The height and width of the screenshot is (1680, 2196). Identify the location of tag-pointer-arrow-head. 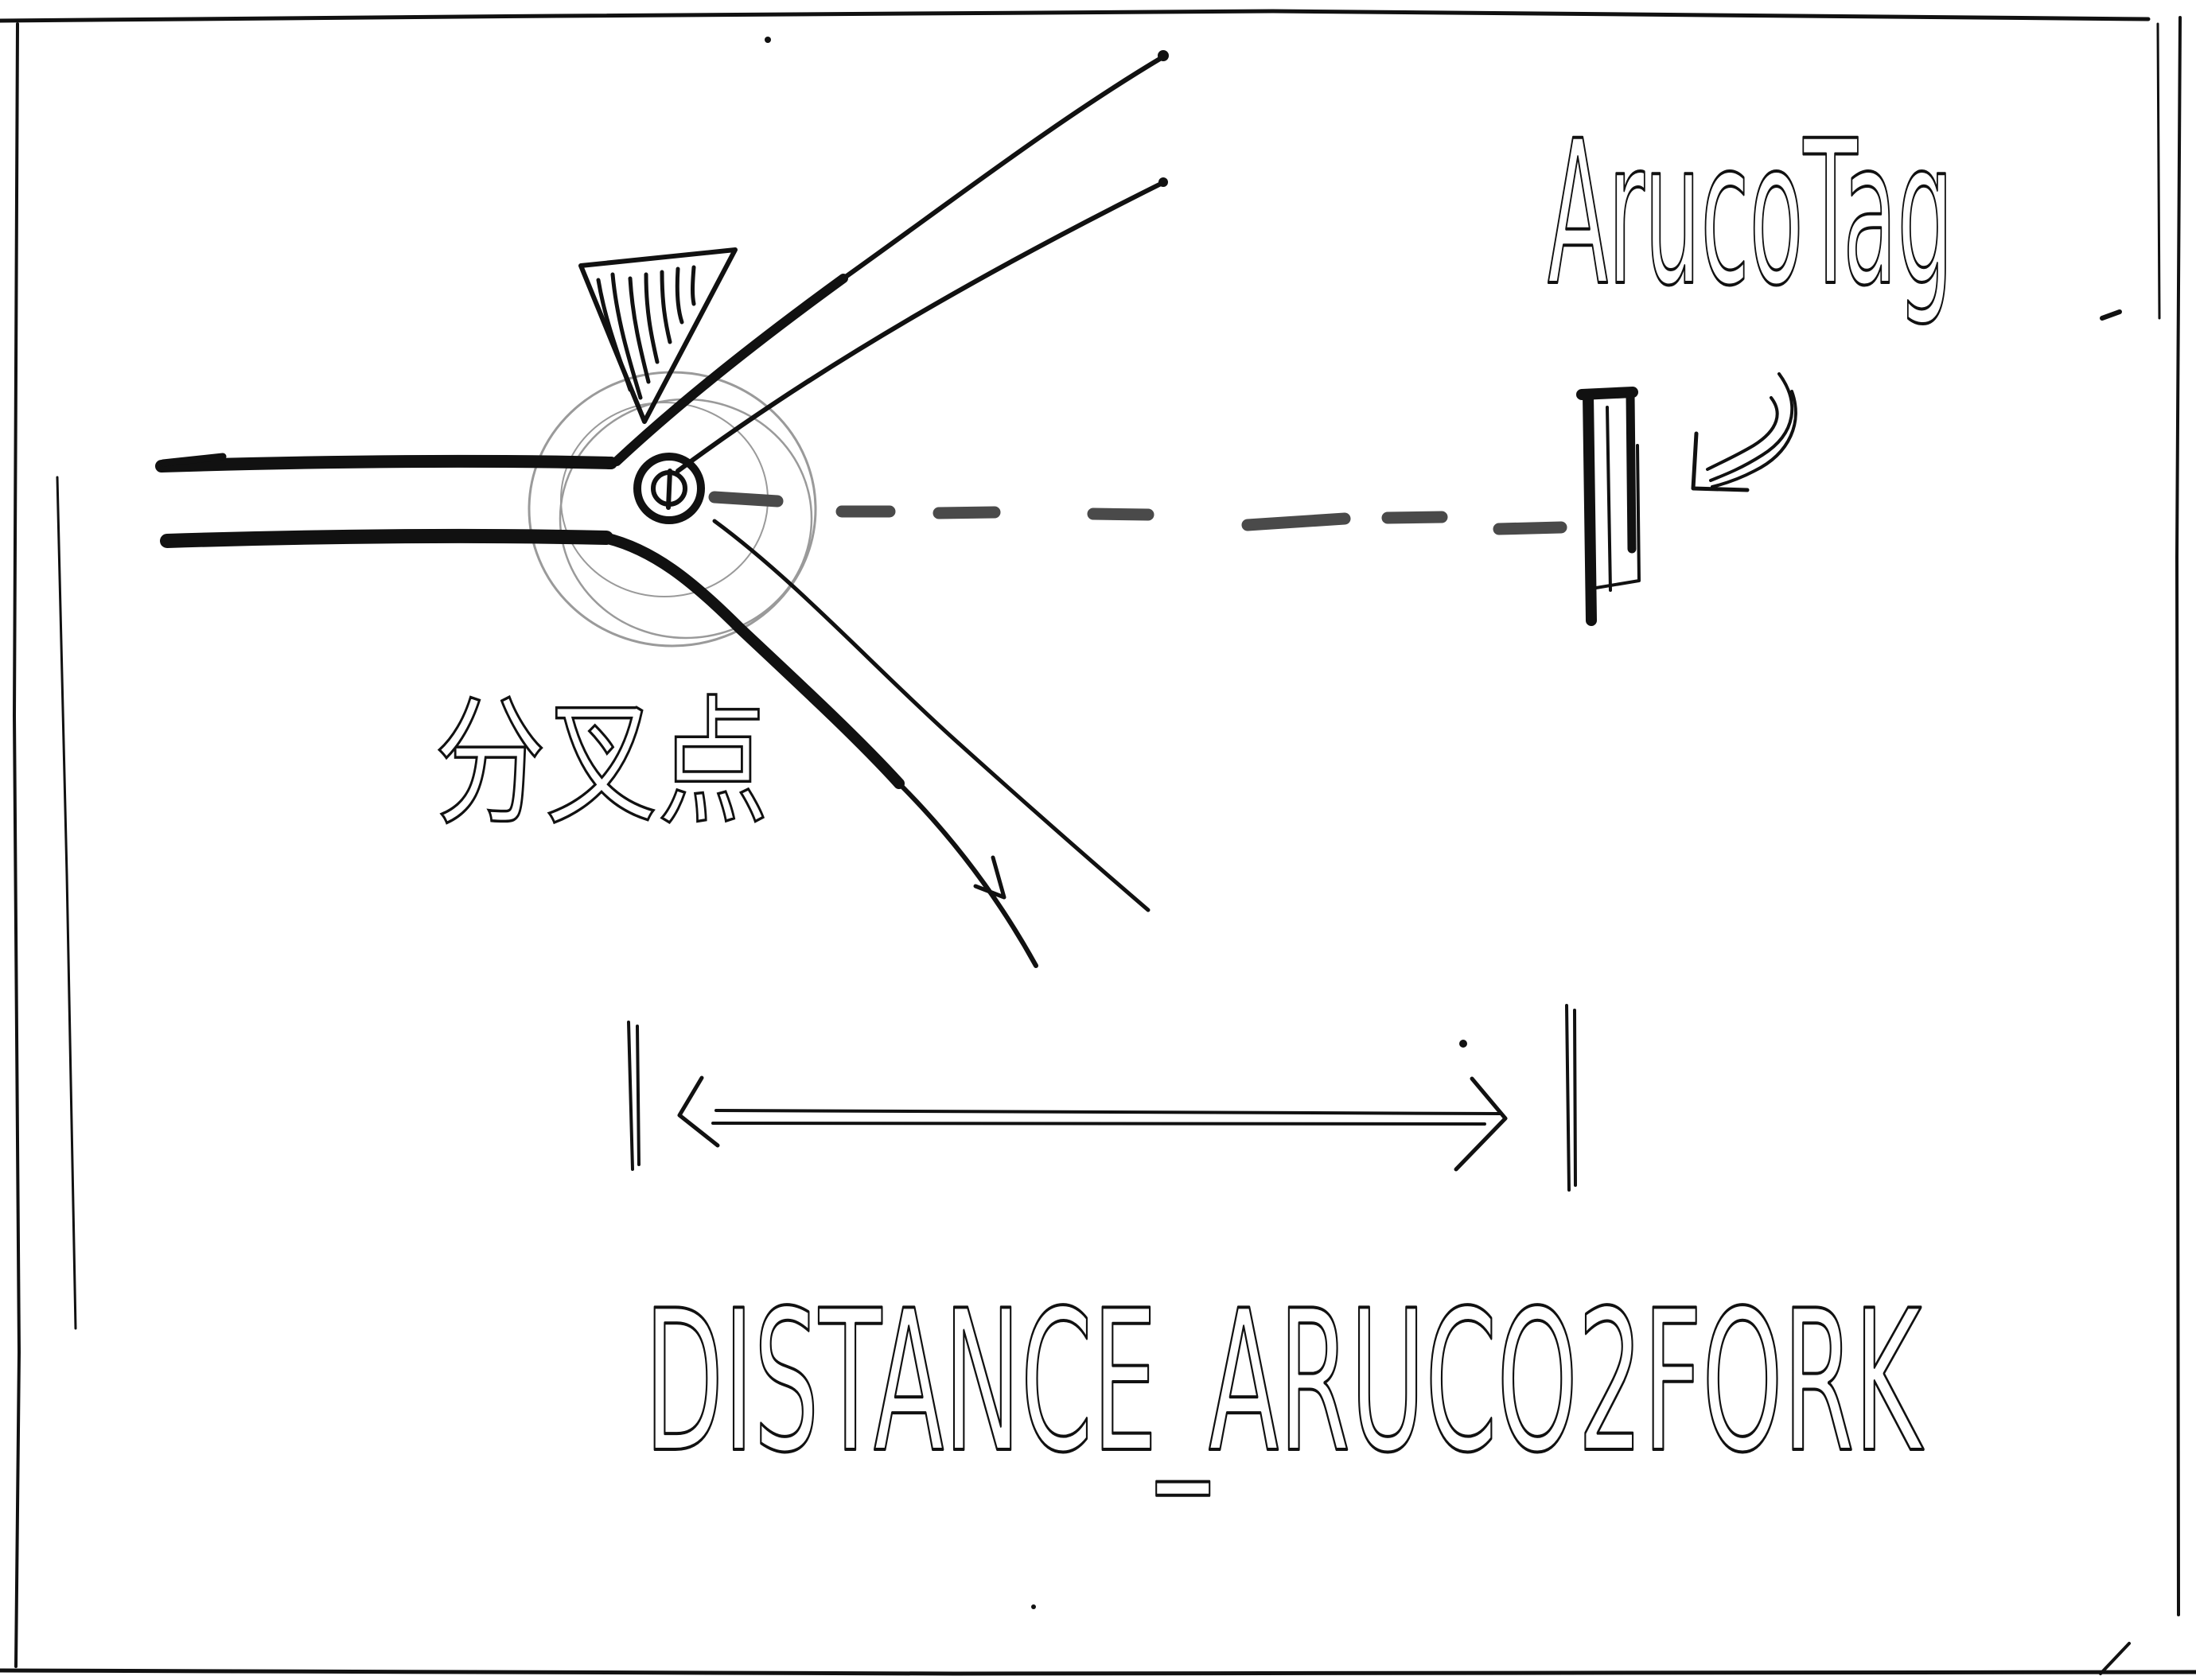
(1720, 461).